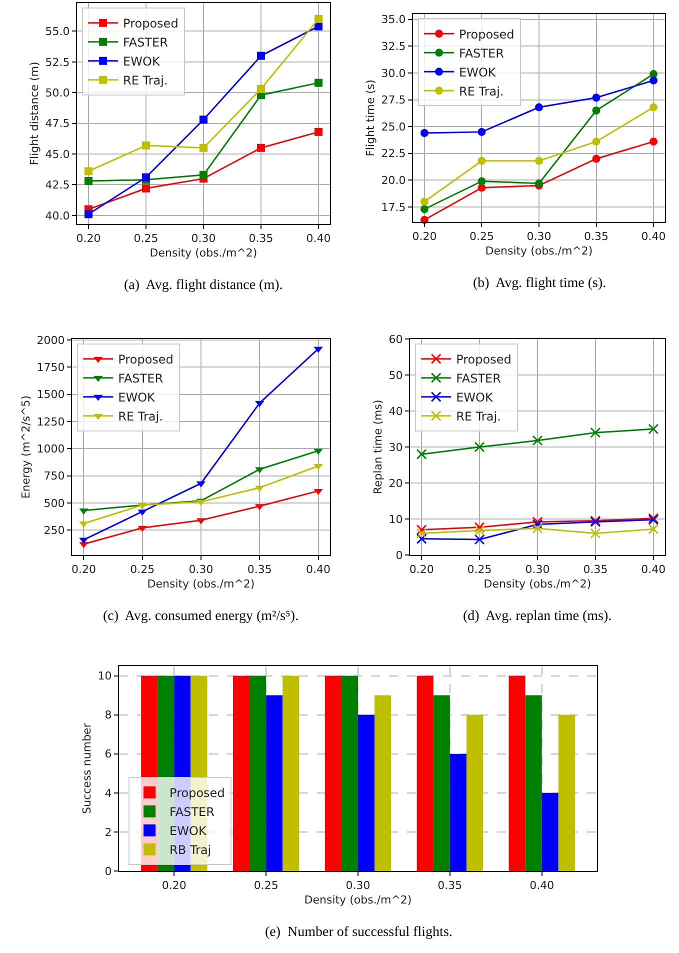 This screenshot has width=679, height=953. What do you see at coordinates (50, 367) in the screenshot?
I see `y-tick-label: 1750` at bounding box center [50, 367].